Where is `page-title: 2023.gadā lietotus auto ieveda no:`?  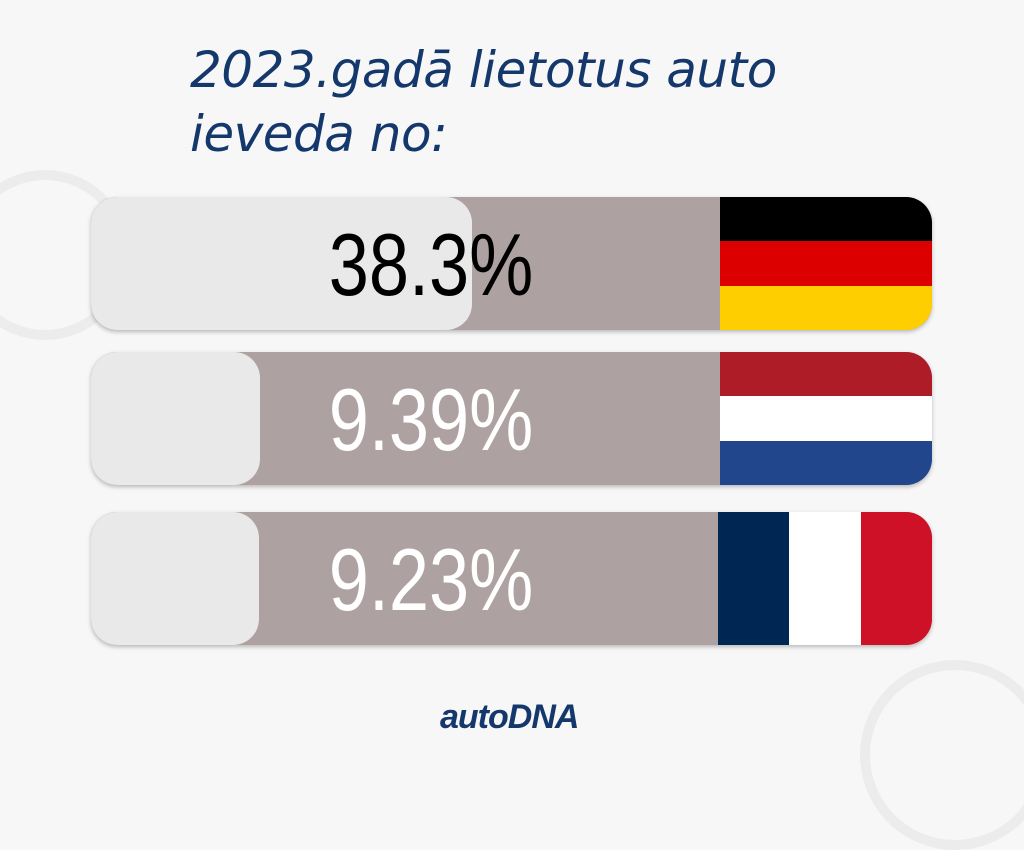
page-title: 2023.gadā lietotus auto ieveda no: is located at coordinates (483, 102).